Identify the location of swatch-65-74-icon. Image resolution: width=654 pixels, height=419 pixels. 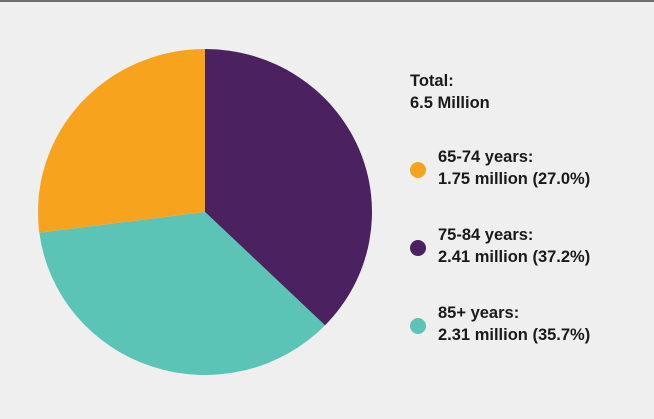
(418, 170).